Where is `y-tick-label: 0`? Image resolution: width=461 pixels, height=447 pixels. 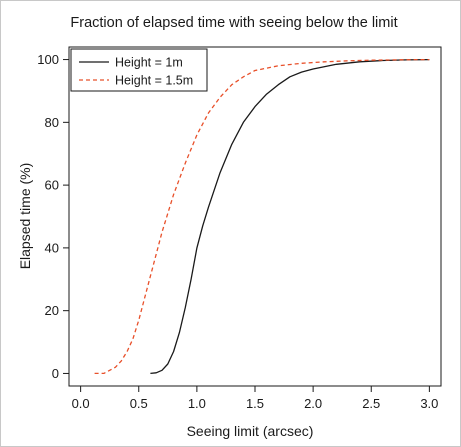
y-tick-label: 0 is located at coordinates (55, 373).